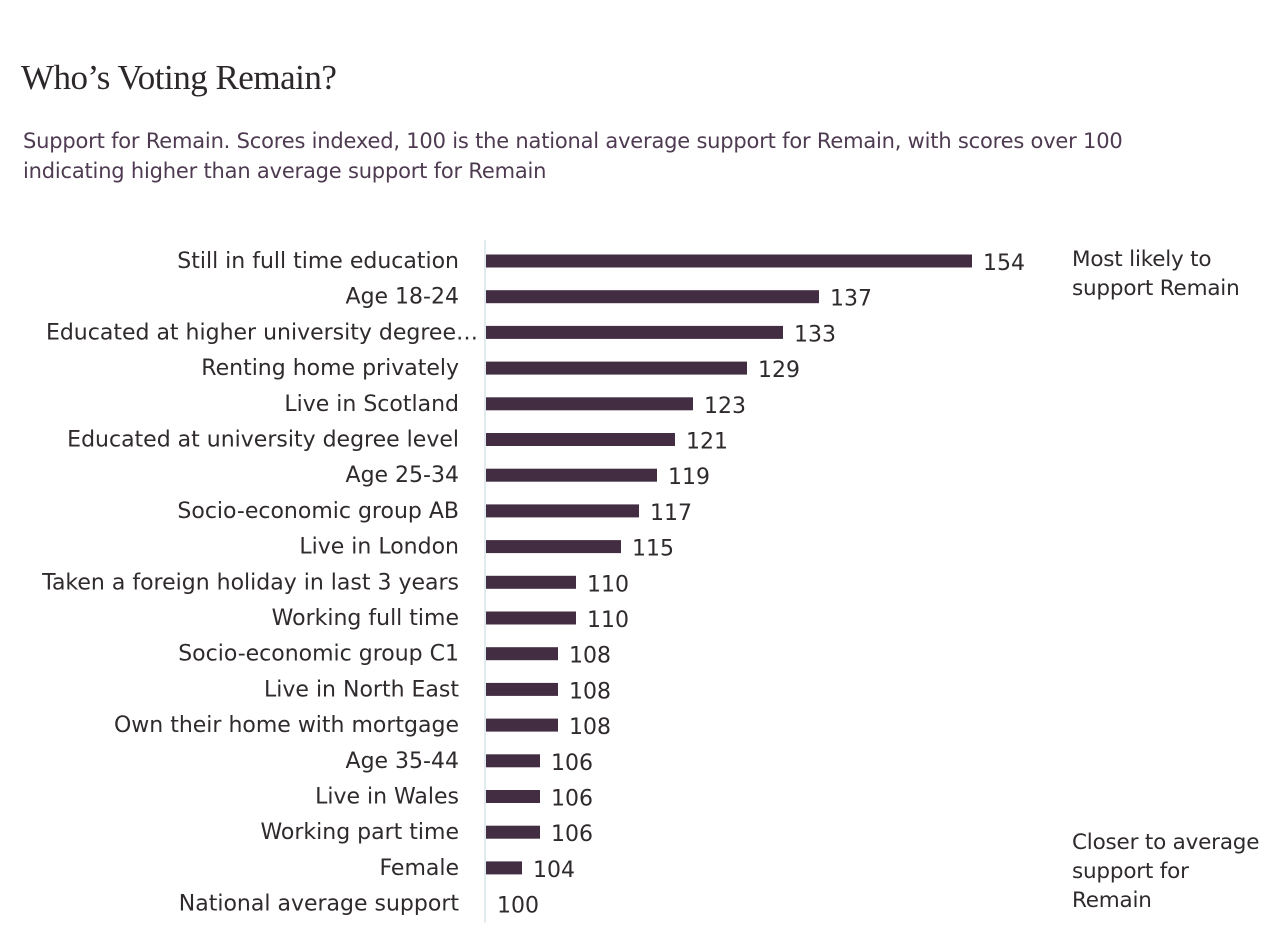 Image resolution: width=1280 pixels, height=943 pixels. What do you see at coordinates (361, 689) in the screenshot?
I see `category-label: Live in North East` at bounding box center [361, 689].